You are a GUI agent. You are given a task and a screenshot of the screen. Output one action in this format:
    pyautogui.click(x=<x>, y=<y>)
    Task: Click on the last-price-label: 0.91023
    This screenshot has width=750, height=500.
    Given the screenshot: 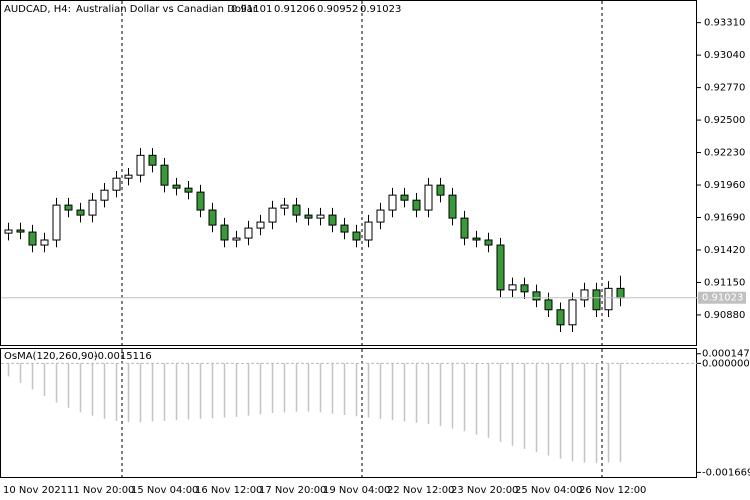 What is the action you would take?
    pyautogui.click(x=722, y=298)
    